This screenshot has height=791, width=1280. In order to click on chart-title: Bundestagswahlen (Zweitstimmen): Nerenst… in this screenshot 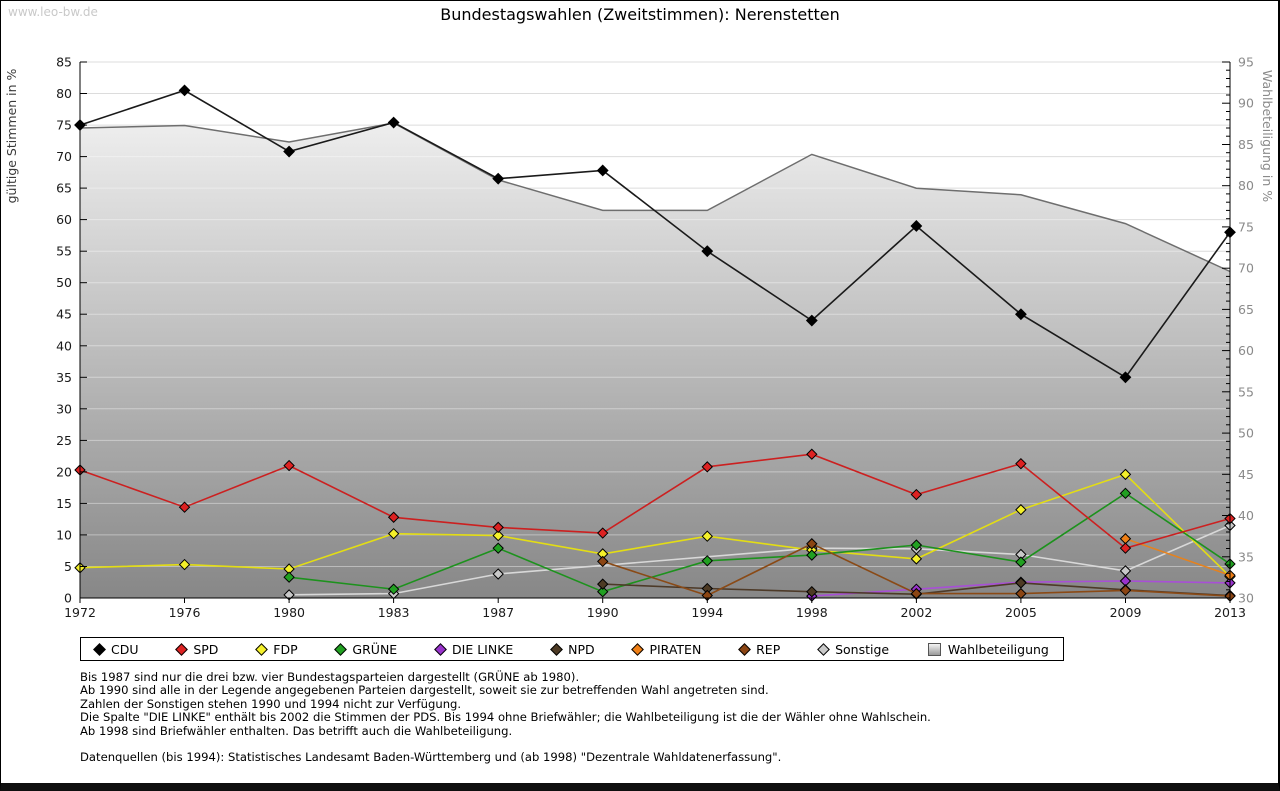, I will do `click(640, 14)`.